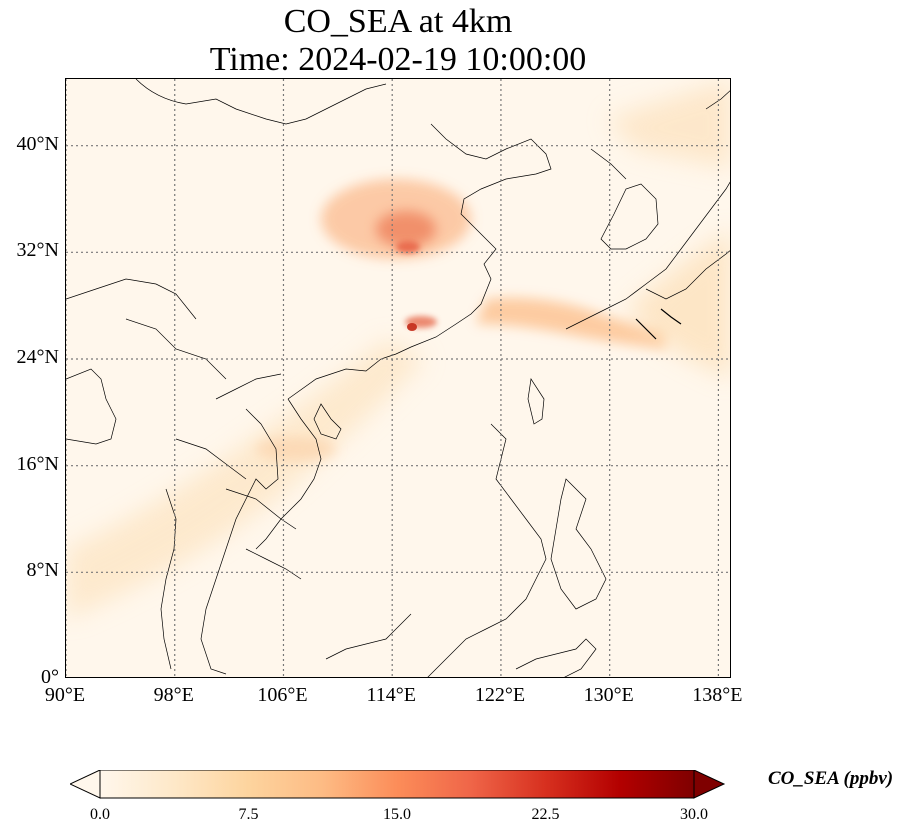 This screenshot has height=836, width=916. What do you see at coordinates (500, 695) in the screenshot?
I see `x-tick-label: 122°E` at bounding box center [500, 695].